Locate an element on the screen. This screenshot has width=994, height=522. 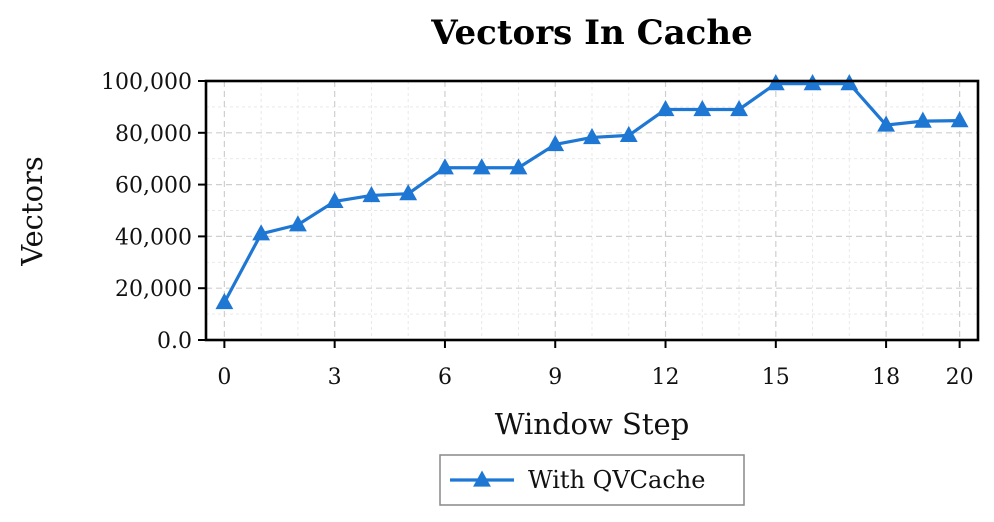
x-tick-label: 12 is located at coordinates (666, 377).